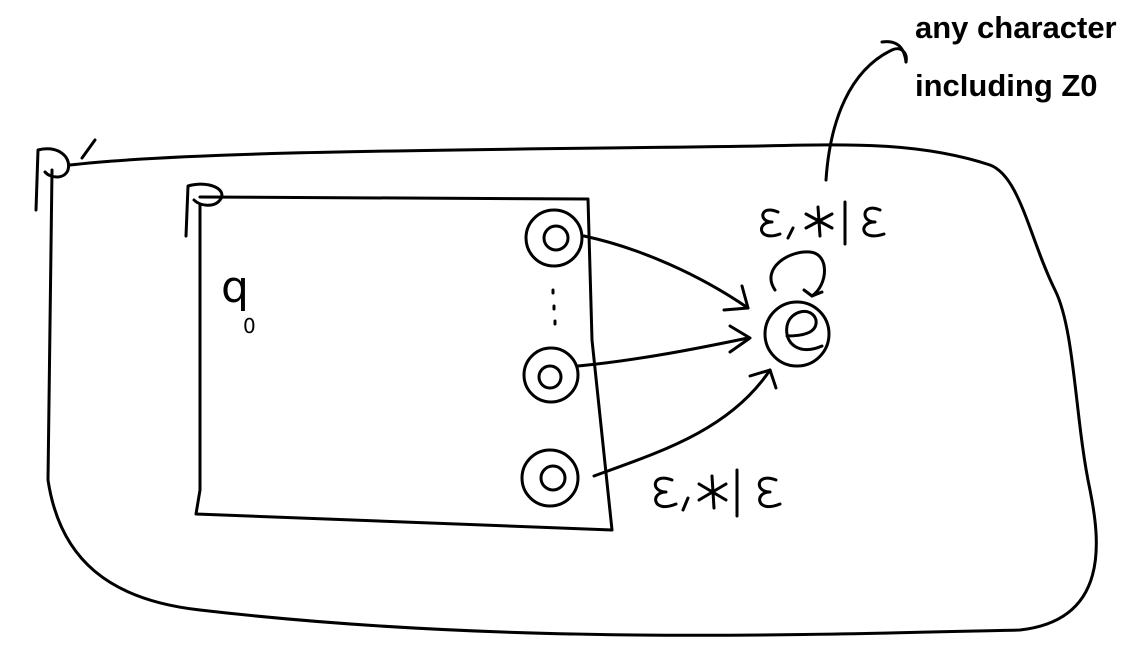  I want to click on final-state-ellipsis, so click(554, 307).